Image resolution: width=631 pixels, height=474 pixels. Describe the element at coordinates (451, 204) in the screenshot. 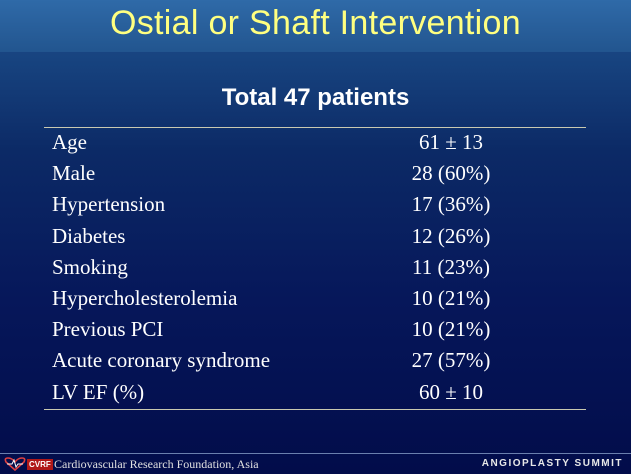

I see `row-value: 17 (36%)` at that location.